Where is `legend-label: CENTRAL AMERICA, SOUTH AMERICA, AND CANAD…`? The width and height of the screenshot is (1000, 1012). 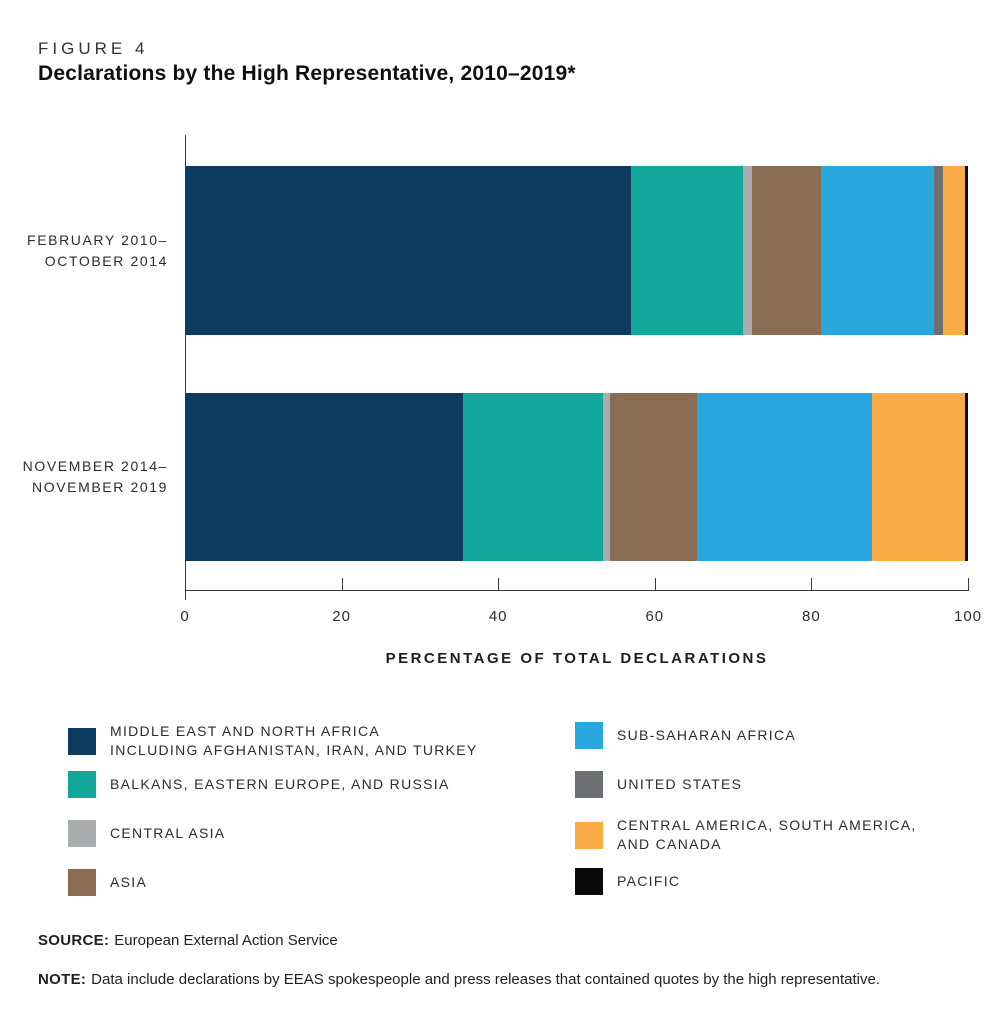
legend-label: CENTRAL AMERICA, SOUTH AMERICA, AND CANAD… is located at coordinates (767, 834).